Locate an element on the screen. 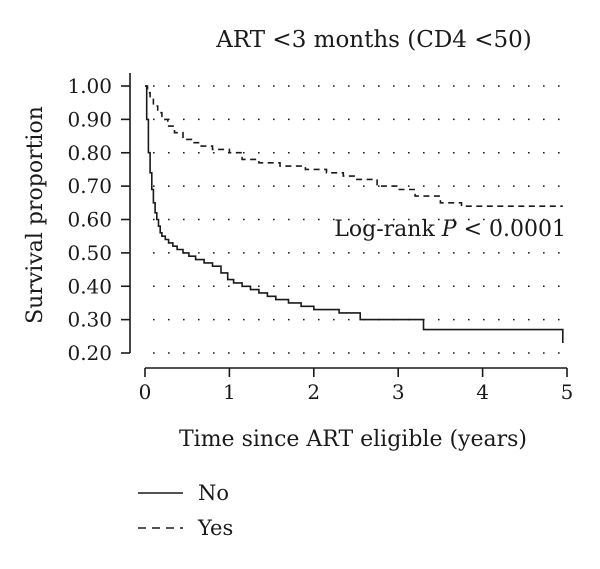 The image size is (600, 569). x-tick-label: 3 is located at coordinates (398, 392).